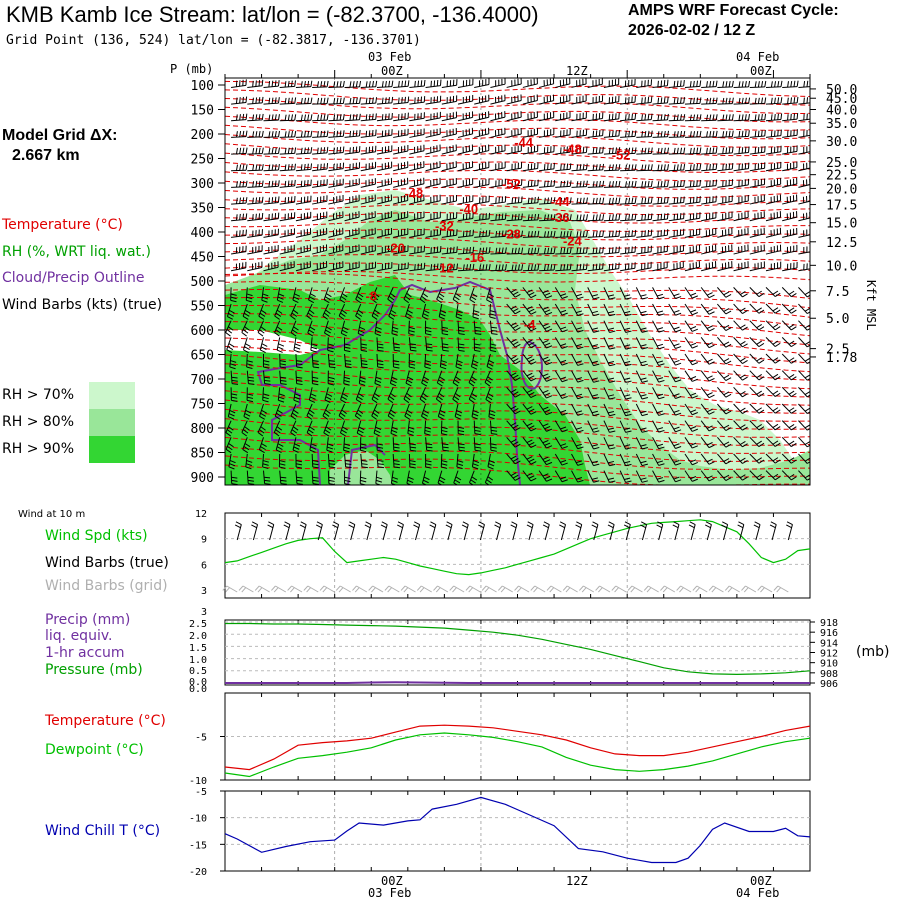 This screenshot has height=900, width=900. Describe the element at coordinates (560, 217) in the screenshot. I see `temperature-contour-label: -36` at that location.